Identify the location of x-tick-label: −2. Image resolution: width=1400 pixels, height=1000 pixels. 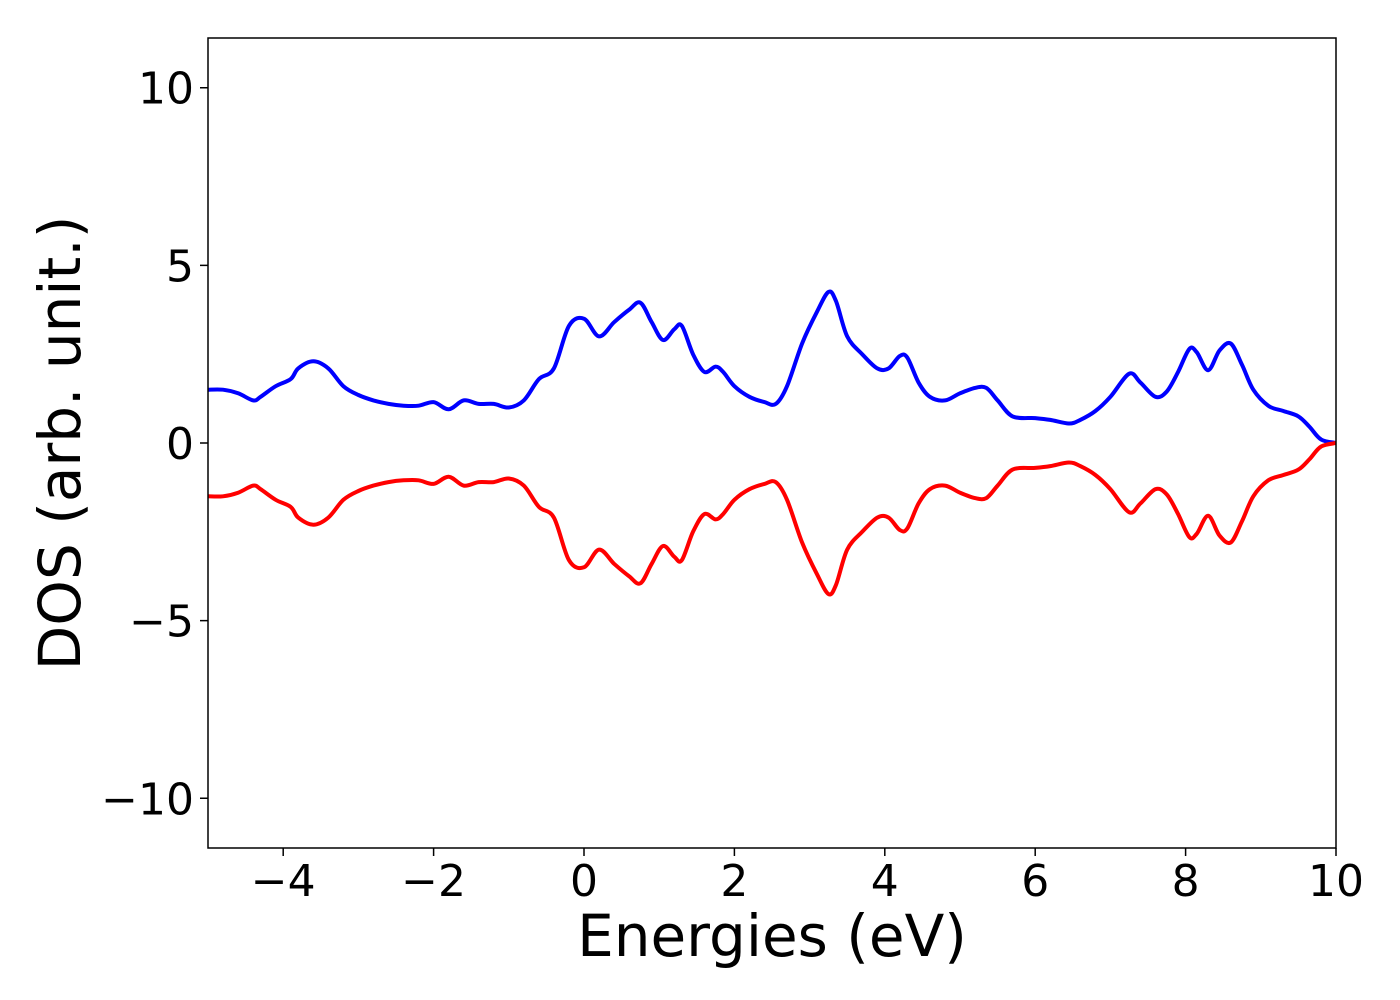
(433, 881).